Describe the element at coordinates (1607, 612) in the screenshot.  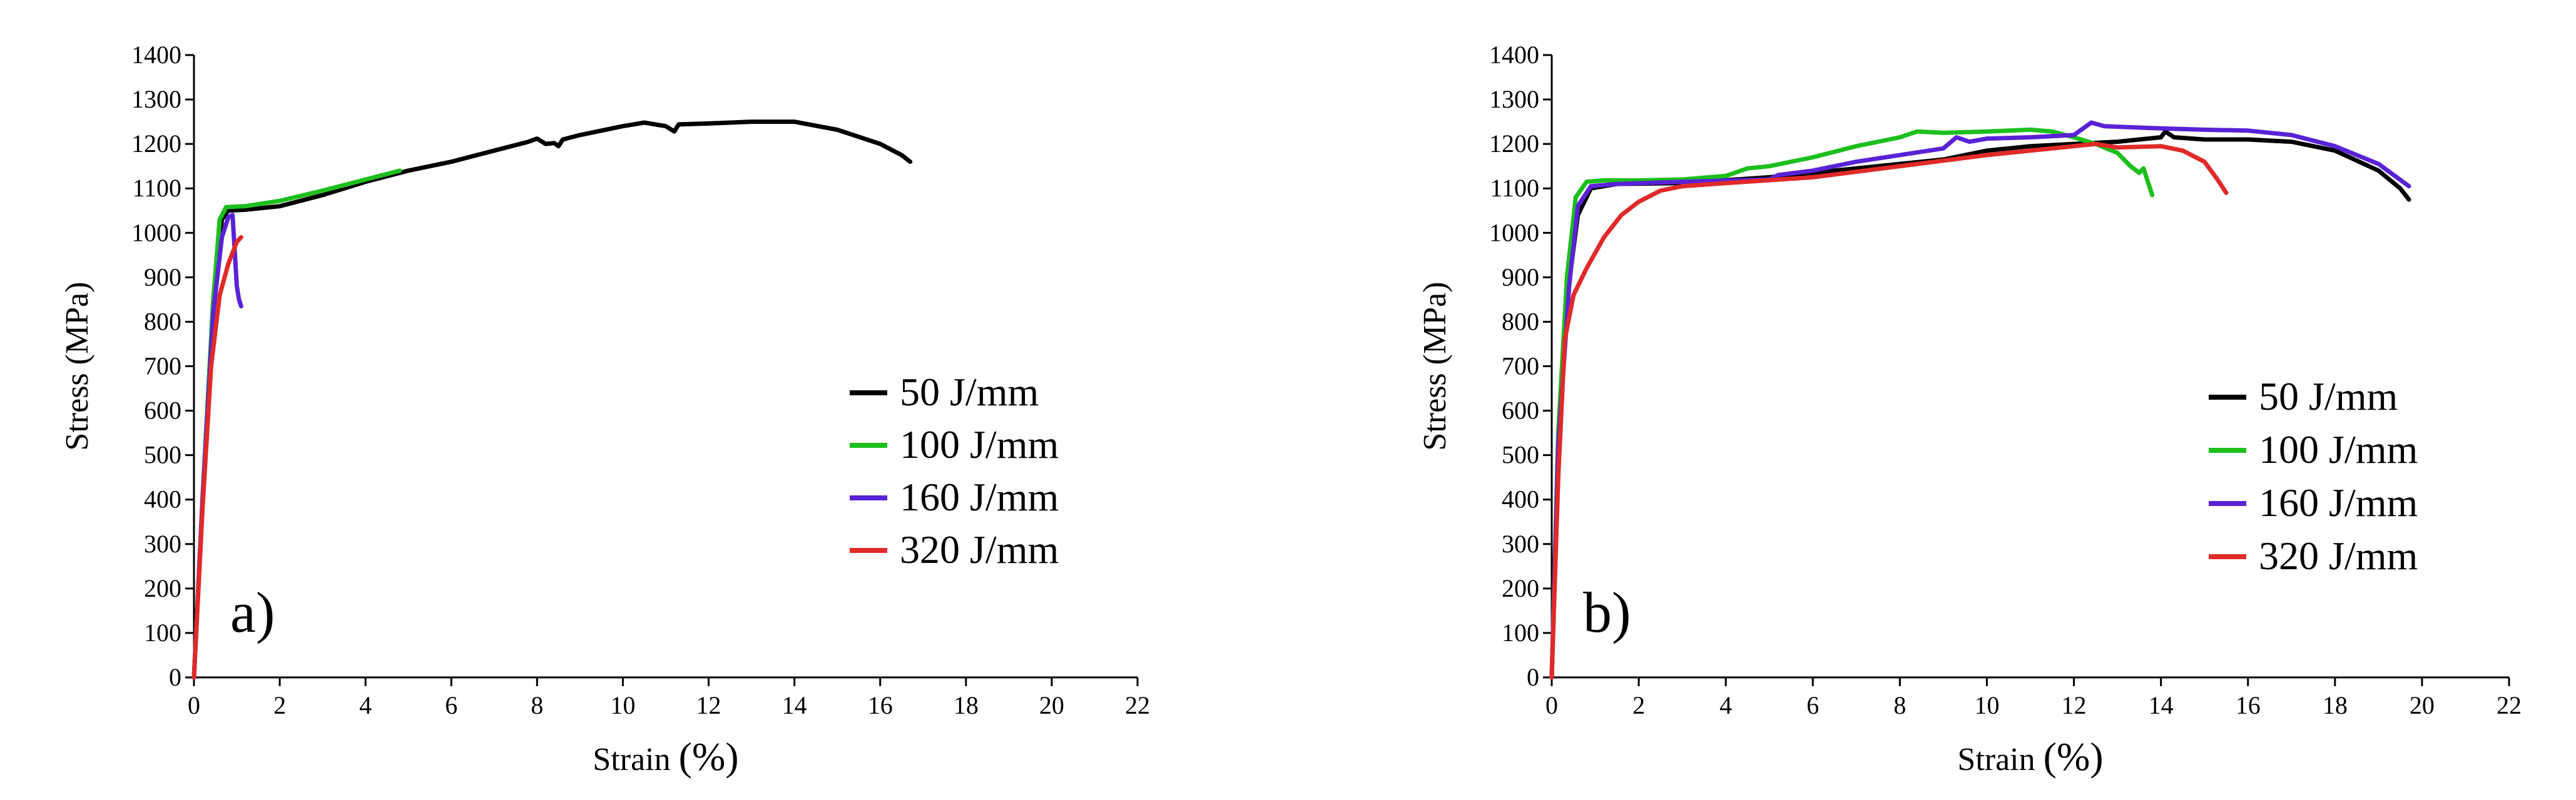
I see `panel-label: b)` at that location.